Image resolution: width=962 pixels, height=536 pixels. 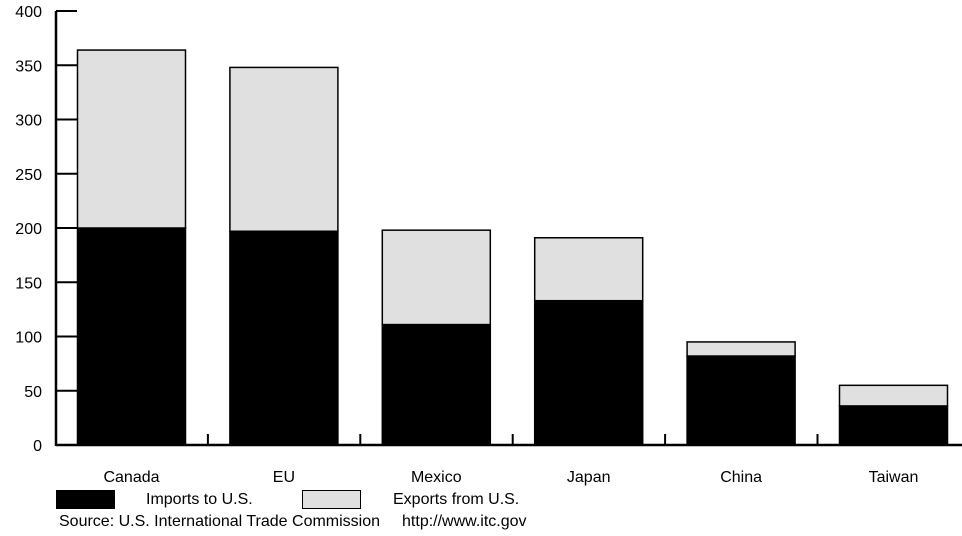 I want to click on legend: Imports to U.S. Exports from U.S., so click(x=481, y=500).